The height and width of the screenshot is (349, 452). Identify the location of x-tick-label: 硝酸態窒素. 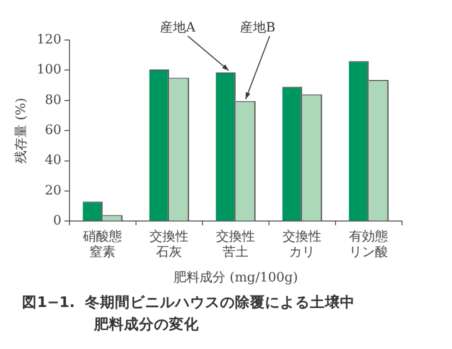
(102, 244).